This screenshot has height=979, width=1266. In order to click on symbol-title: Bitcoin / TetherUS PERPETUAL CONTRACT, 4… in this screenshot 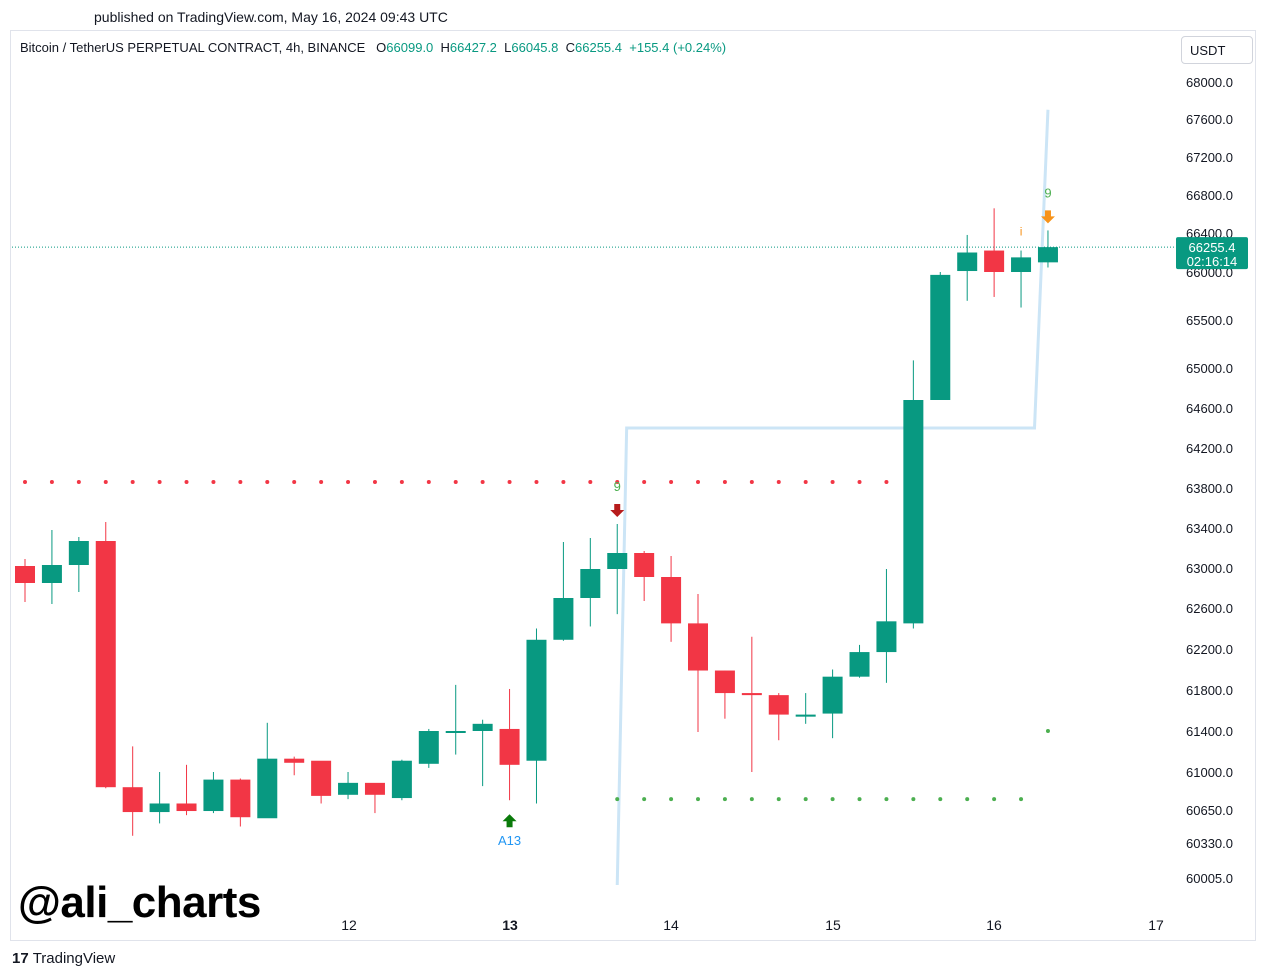, I will do `click(193, 47)`.